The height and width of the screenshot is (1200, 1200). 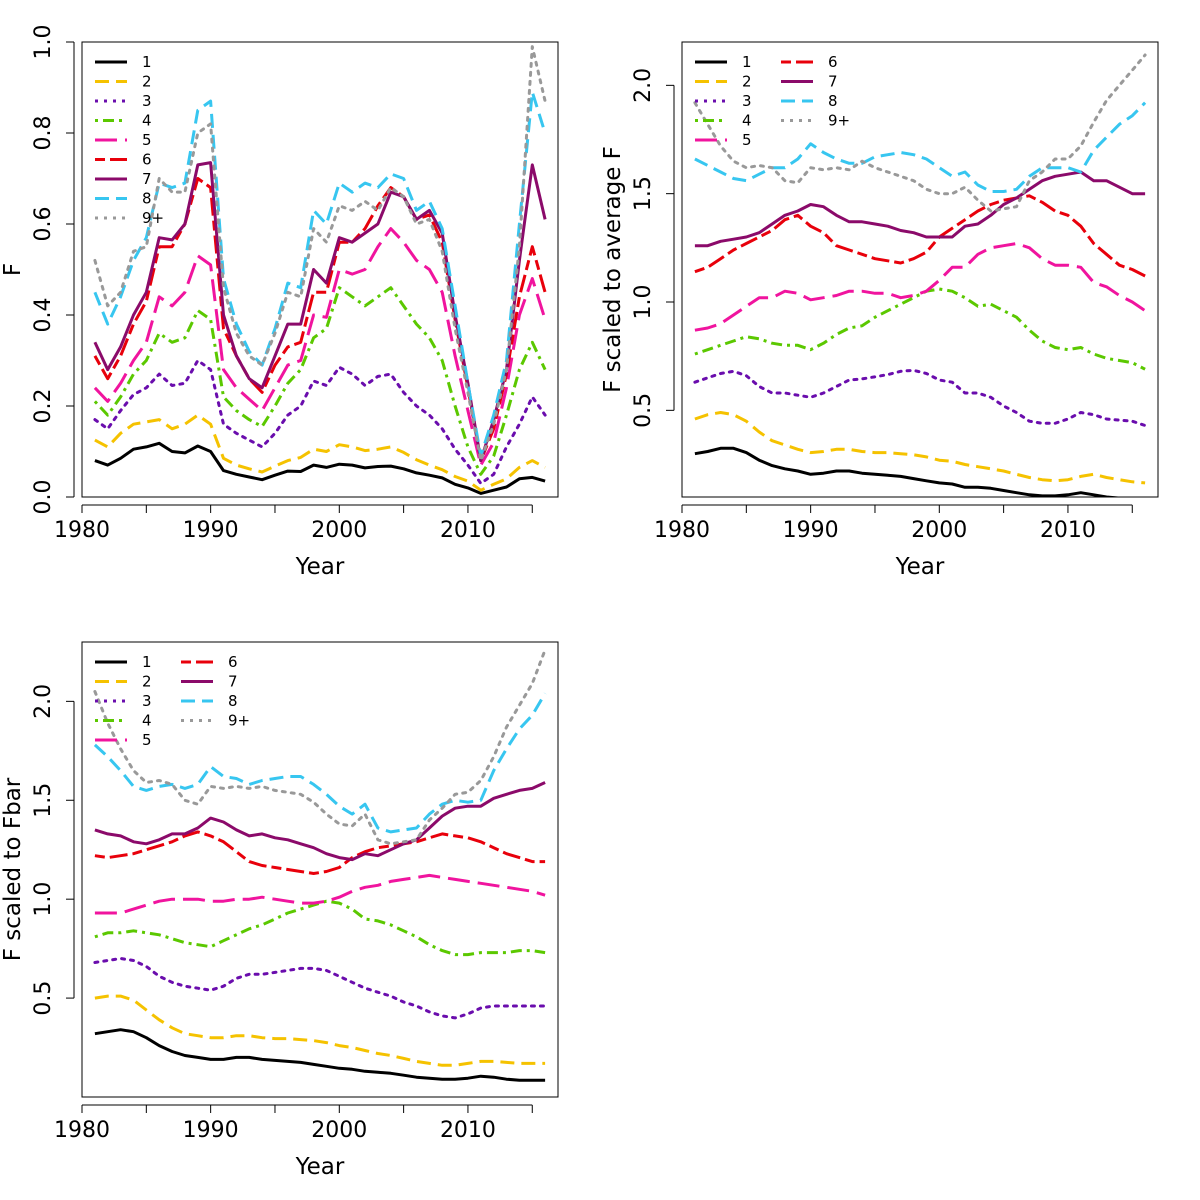 What do you see at coordinates (13, 869) in the screenshot?
I see `y-axis-title: F scaled to Fbar` at bounding box center [13, 869].